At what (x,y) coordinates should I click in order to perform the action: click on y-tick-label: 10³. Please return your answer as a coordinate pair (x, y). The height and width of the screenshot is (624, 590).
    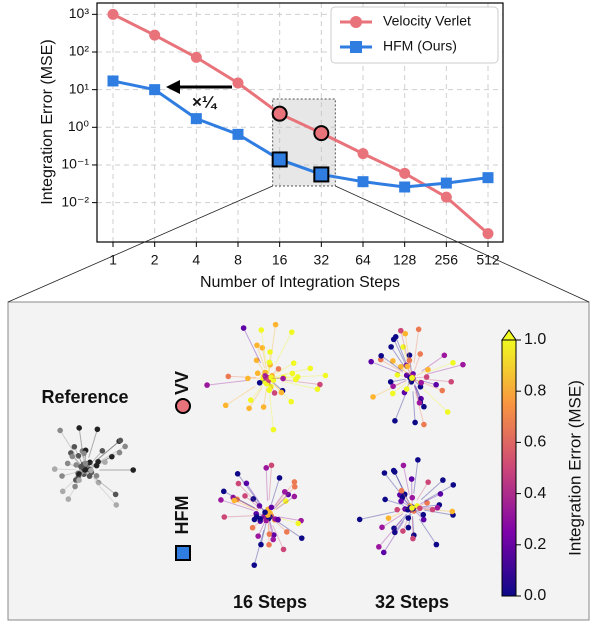
    Looking at the image, I should click on (79, 13).